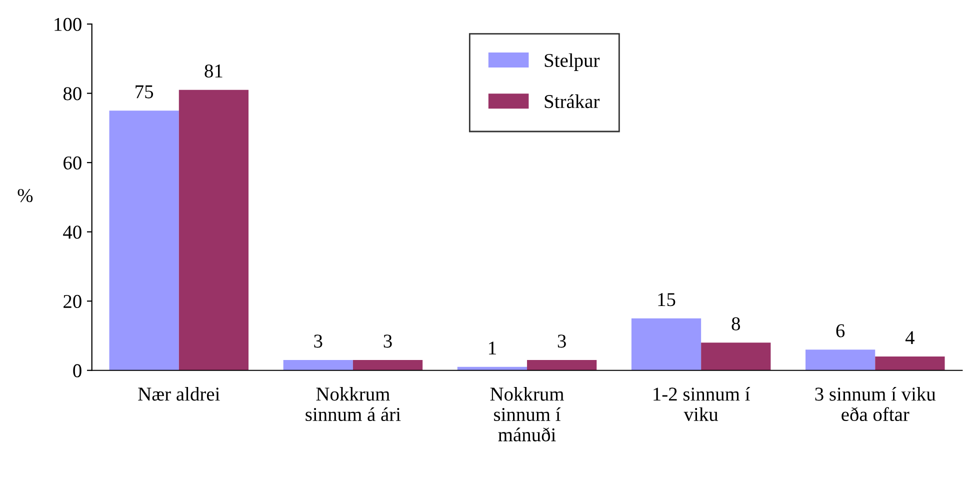 This screenshot has width=967, height=481. I want to click on y-tick-label: 20, so click(73, 301).